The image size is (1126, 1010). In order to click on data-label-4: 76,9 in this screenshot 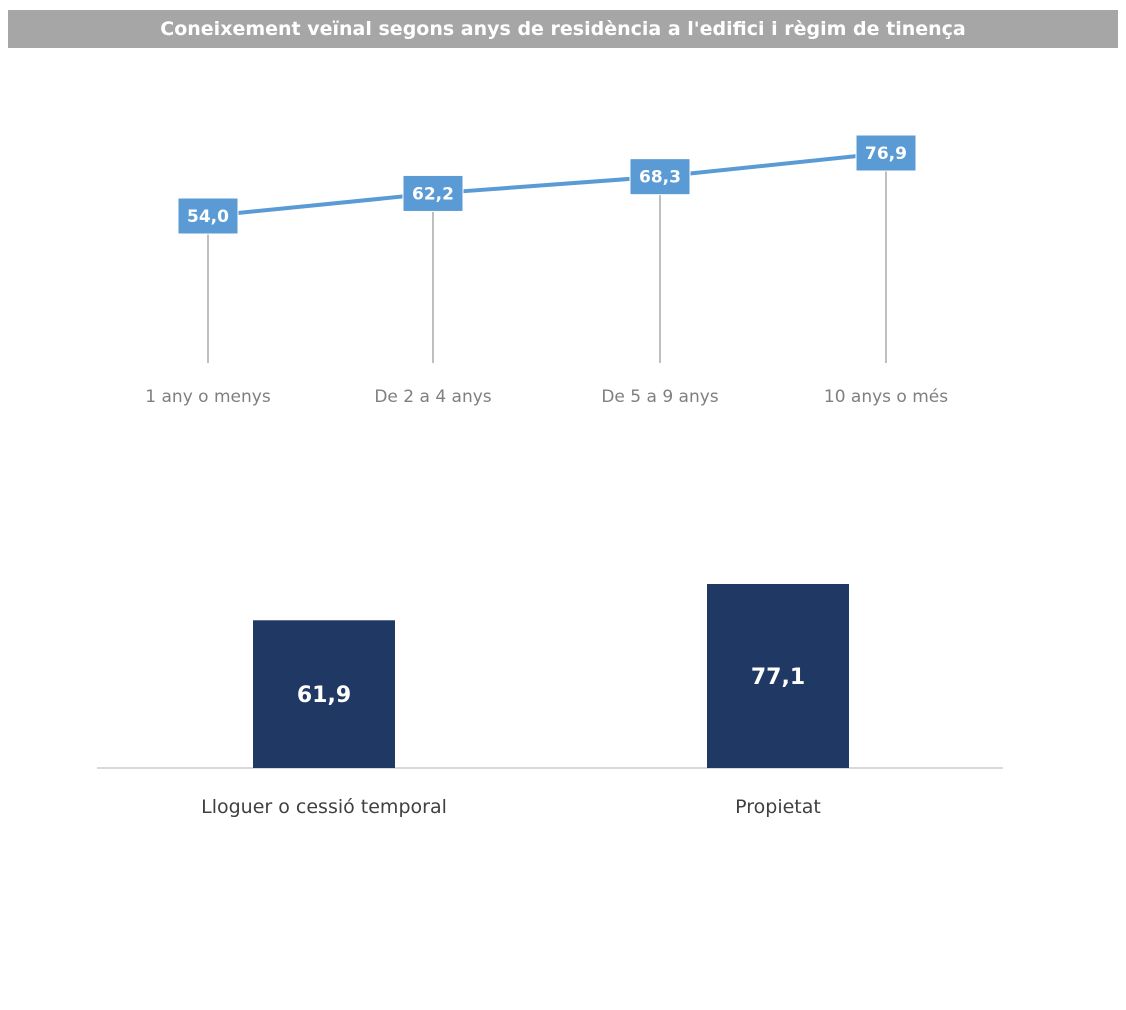, I will do `click(886, 154)`.